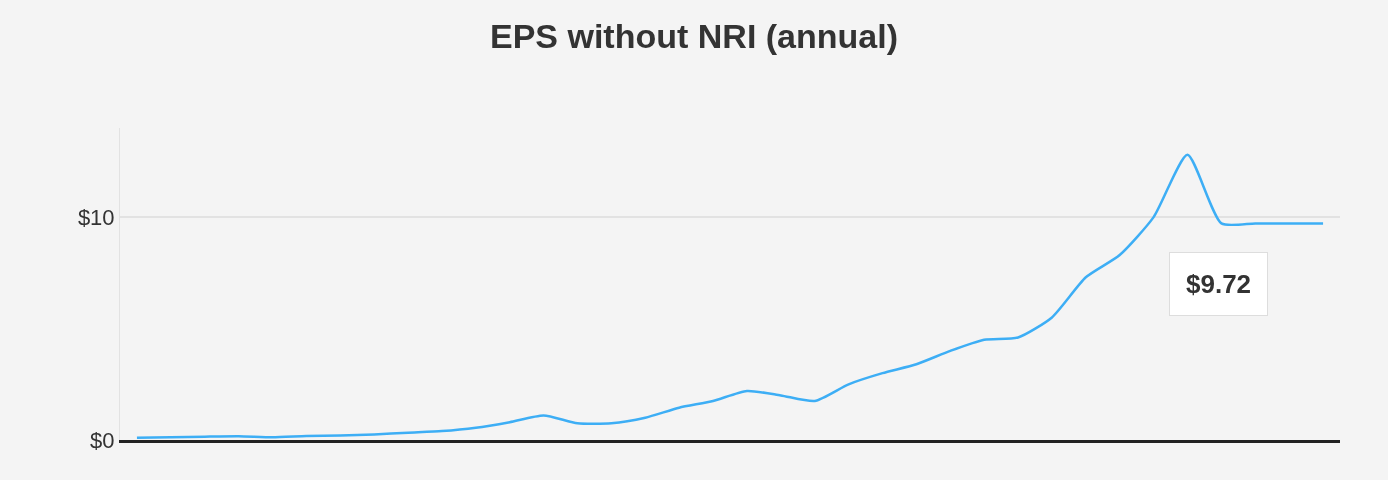 This screenshot has width=1388, height=480. Describe the element at coordinates (1219, 284) in the screenshot. I see `annotation: $9.72` at that location.